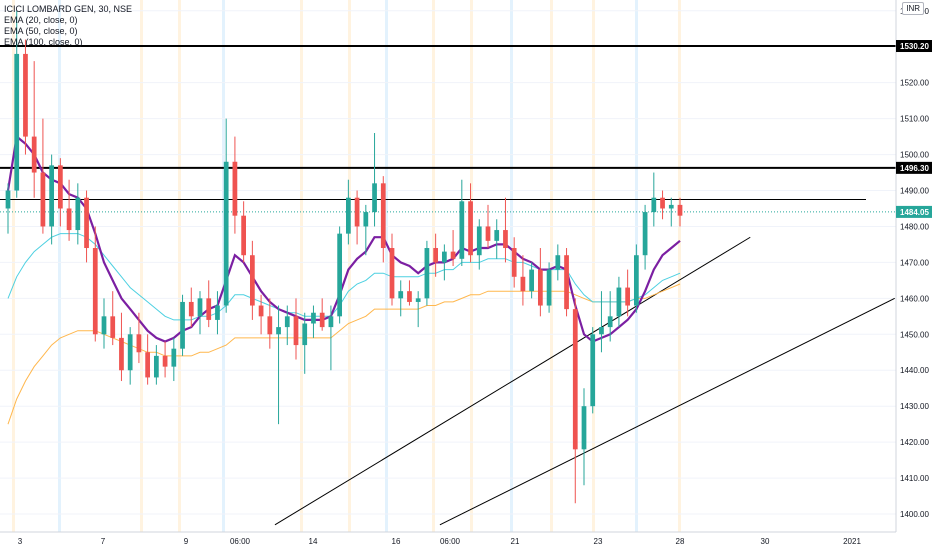 The image size is (932, 550). Describe the element at coordinates (450, 541) in the screenshot. I see `time-tick-label: 06:00` at that location.